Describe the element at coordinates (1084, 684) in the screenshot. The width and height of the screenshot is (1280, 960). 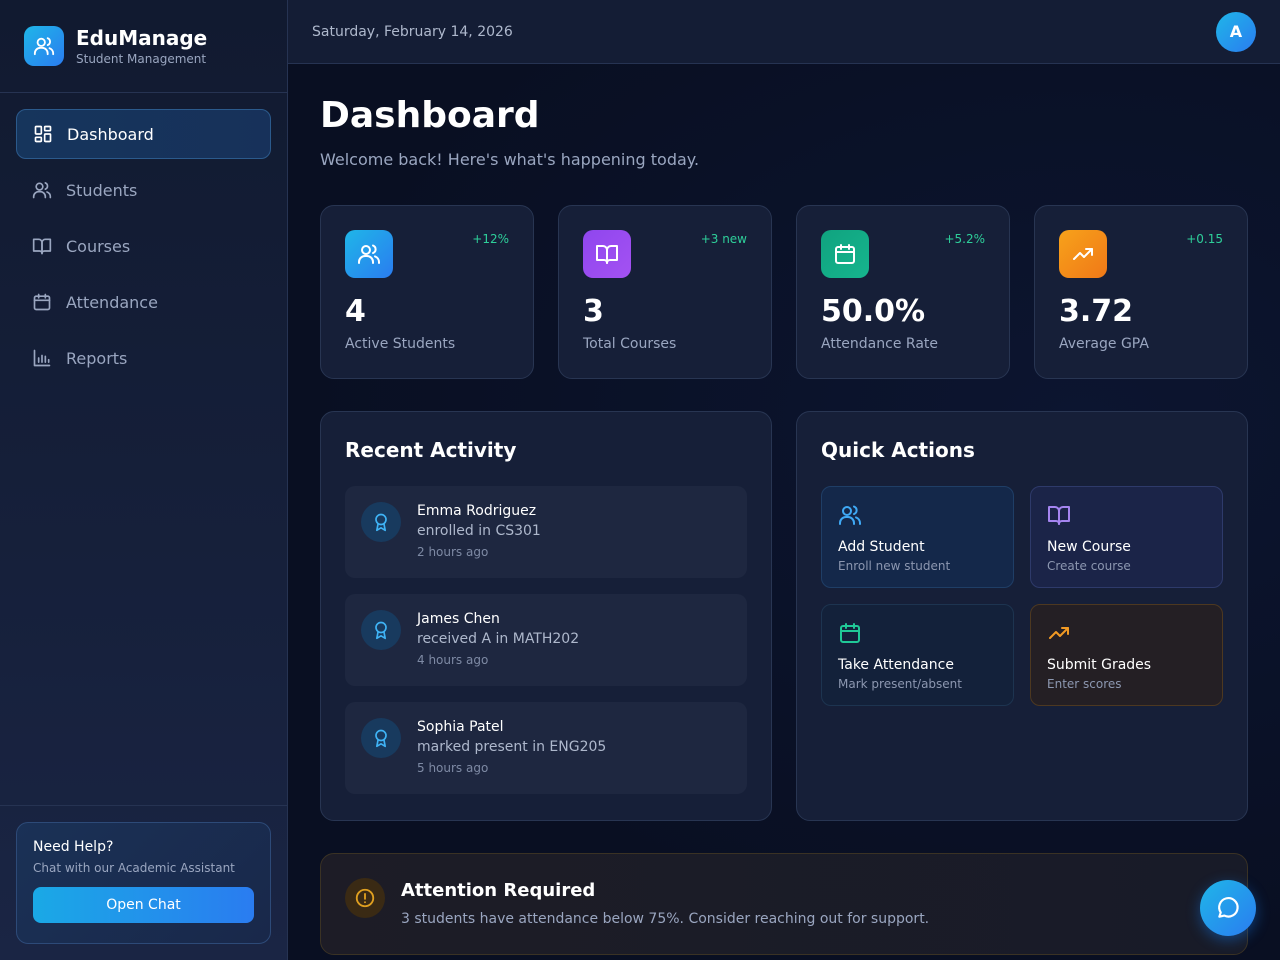
I see `quick-action-subtitle: Enter scores` at that location.